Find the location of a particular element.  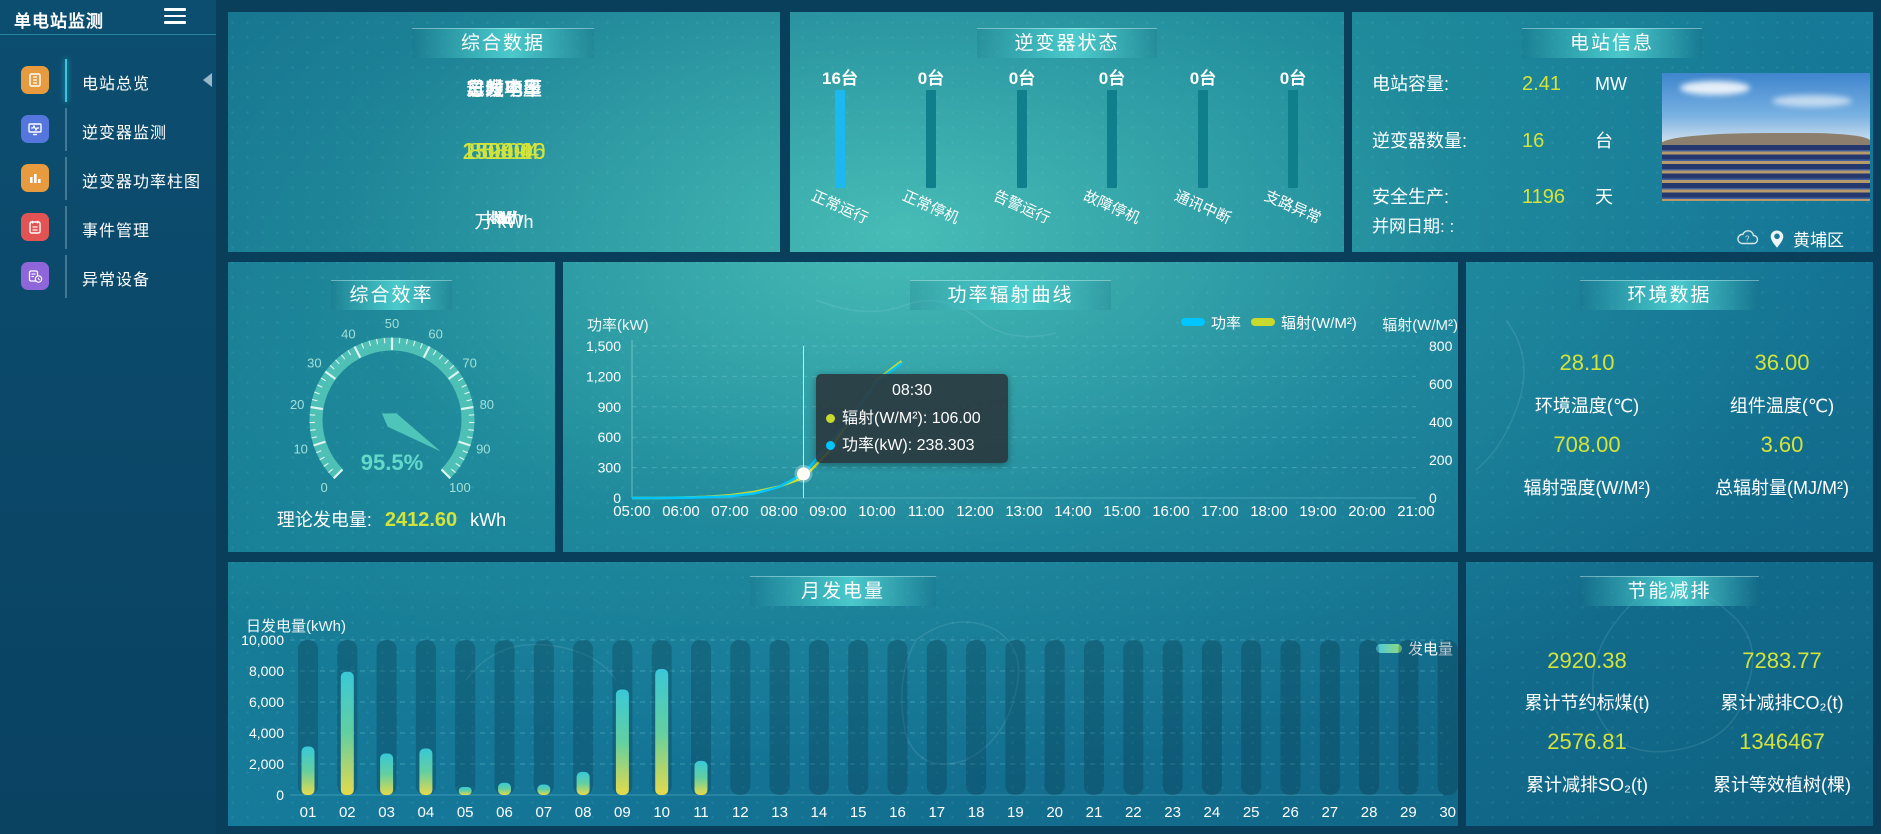

svg-text: 40 is located at coordinates (348, 333).